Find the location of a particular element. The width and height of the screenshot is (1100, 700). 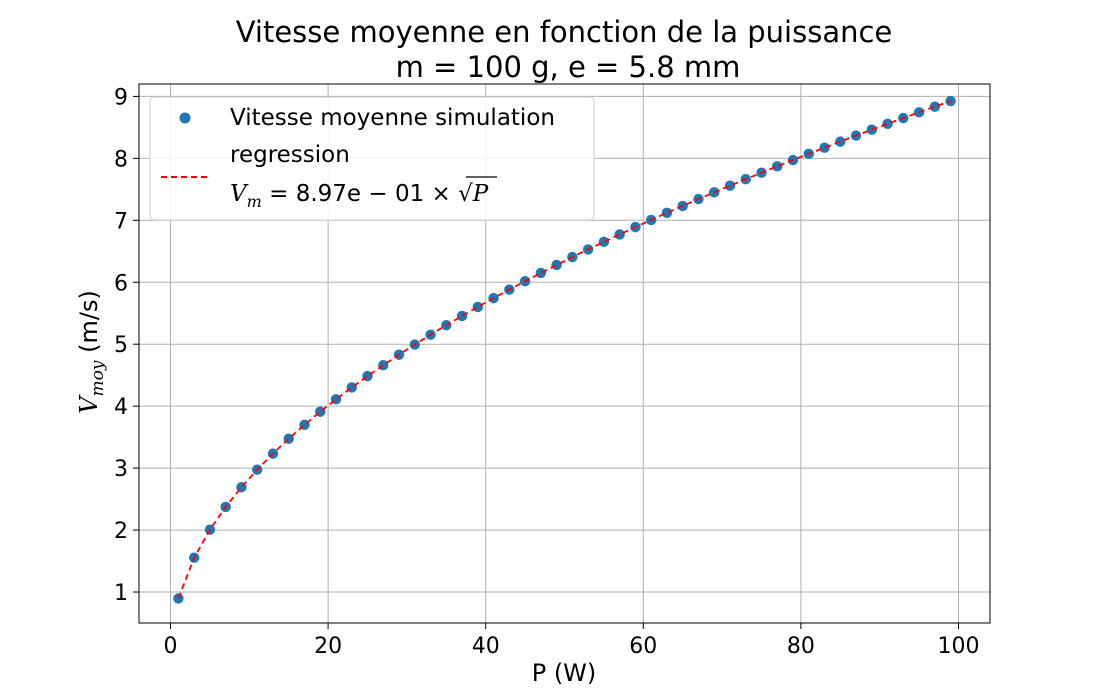

y-tick-label: 6 is located at coordinates (121, 283).